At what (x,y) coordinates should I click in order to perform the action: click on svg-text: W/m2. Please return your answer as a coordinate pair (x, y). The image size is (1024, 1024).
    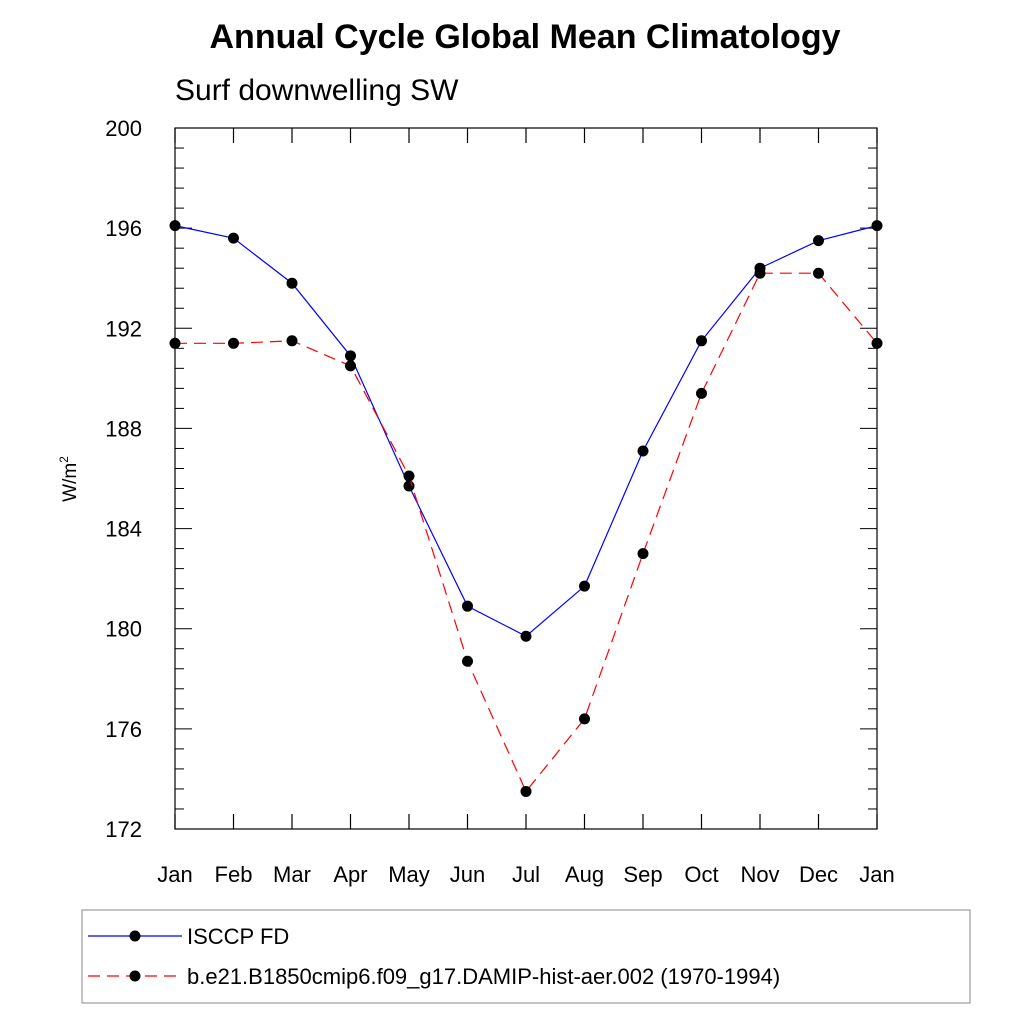
    Looking at the image, I should click on (69, 479).